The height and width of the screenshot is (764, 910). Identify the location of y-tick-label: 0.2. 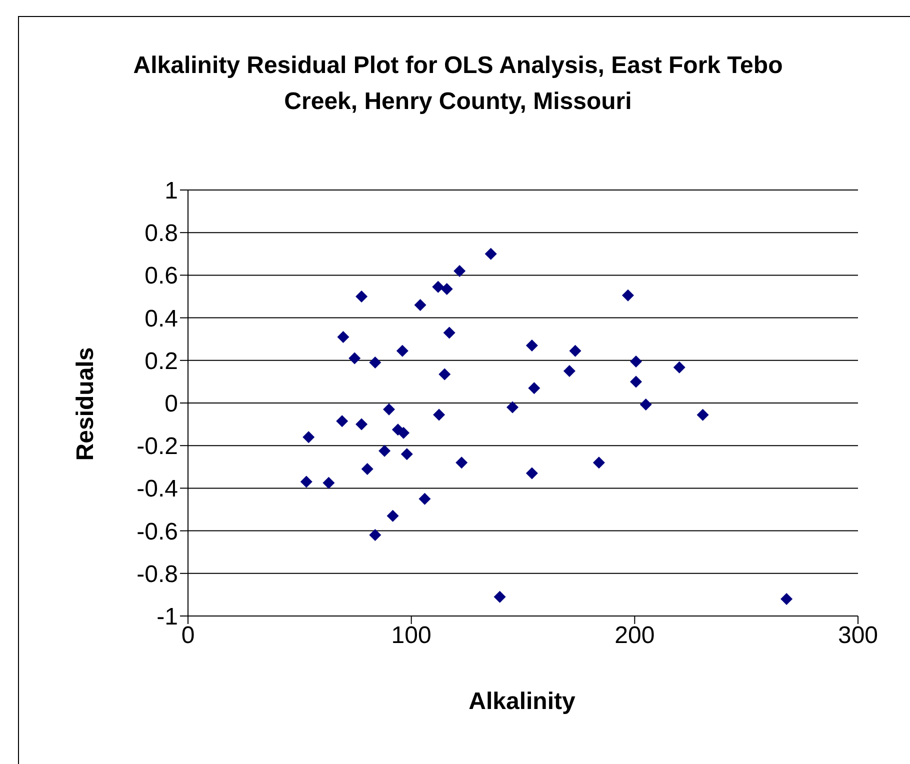
(161, 361).